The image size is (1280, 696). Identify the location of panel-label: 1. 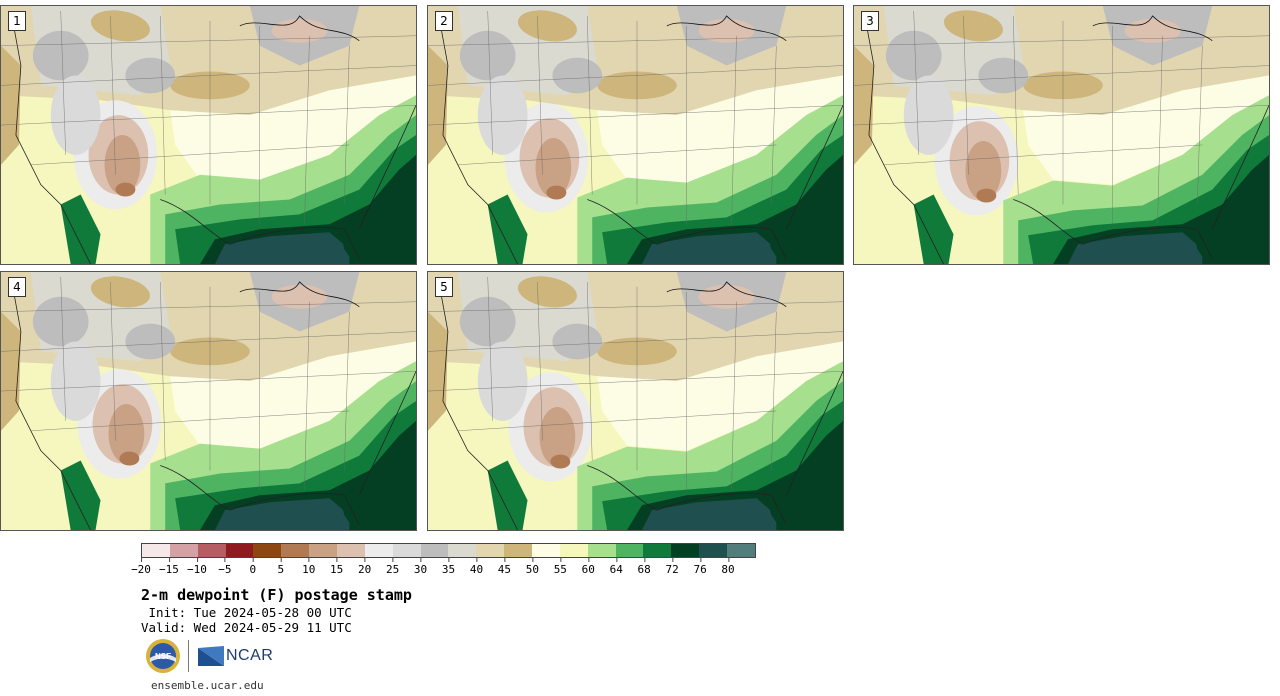
(17, 21).